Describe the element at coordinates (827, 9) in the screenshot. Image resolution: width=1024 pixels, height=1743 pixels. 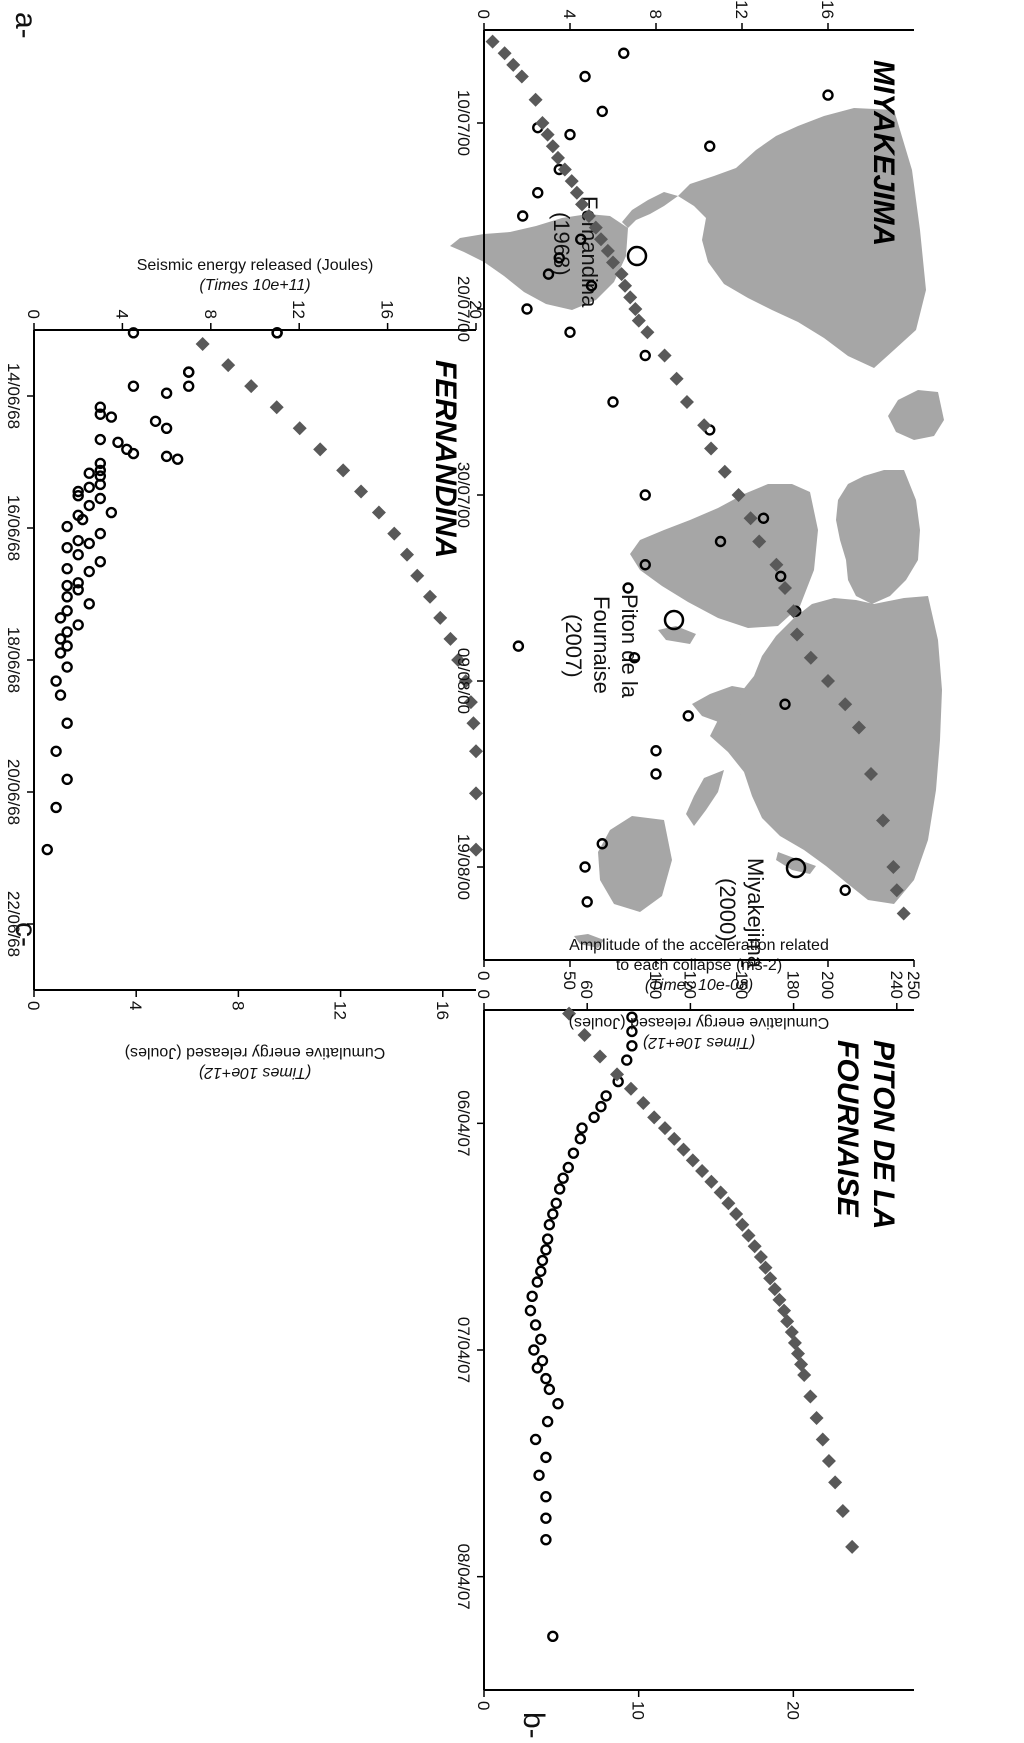
I see `y-tick-label: 16` at that location.